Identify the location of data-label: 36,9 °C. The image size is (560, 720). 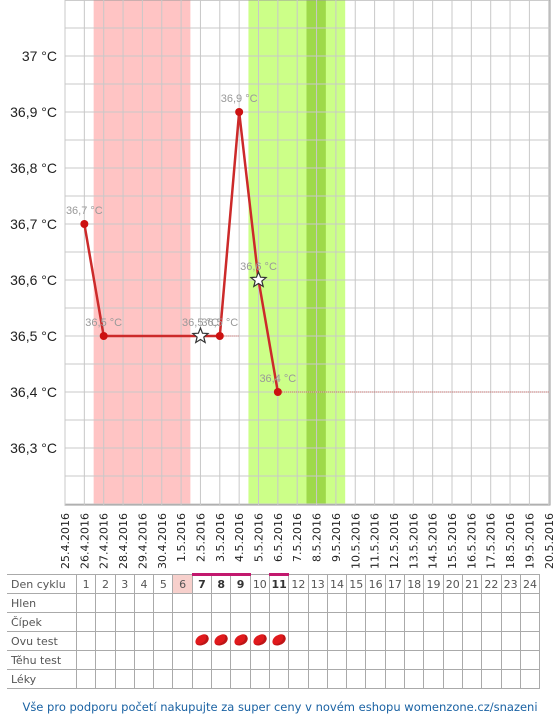
(239, 99).